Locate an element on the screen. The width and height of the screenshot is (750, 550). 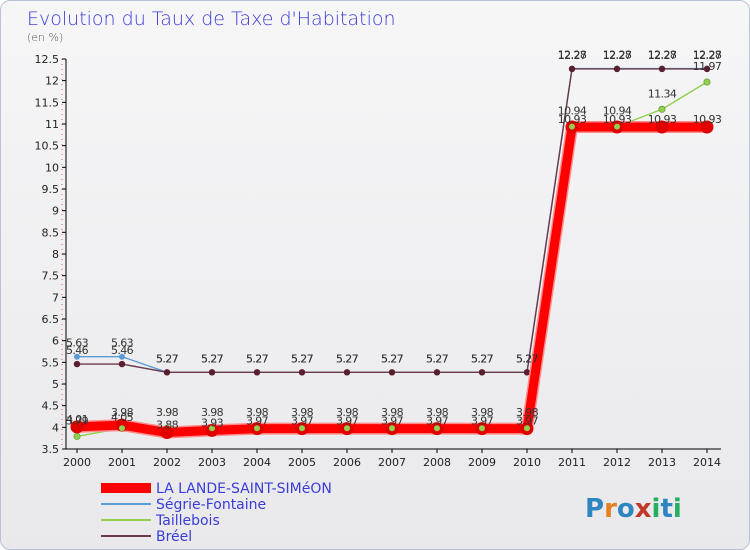
y-tick-label: 4.5 is located at coordinates (51, 406).